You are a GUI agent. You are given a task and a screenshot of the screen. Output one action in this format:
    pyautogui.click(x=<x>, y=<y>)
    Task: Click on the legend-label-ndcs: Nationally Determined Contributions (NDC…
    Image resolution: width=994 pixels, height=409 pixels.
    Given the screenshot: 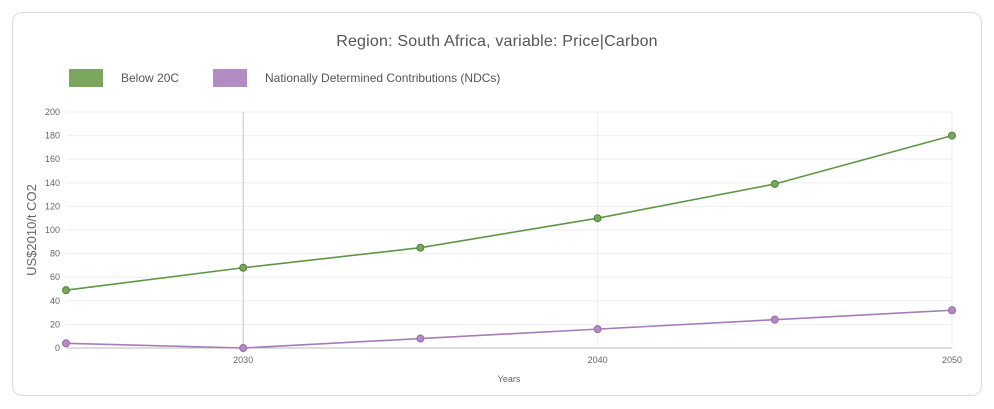 What is the action you would take?
    pyautogui.click(x=383, y=78)
    